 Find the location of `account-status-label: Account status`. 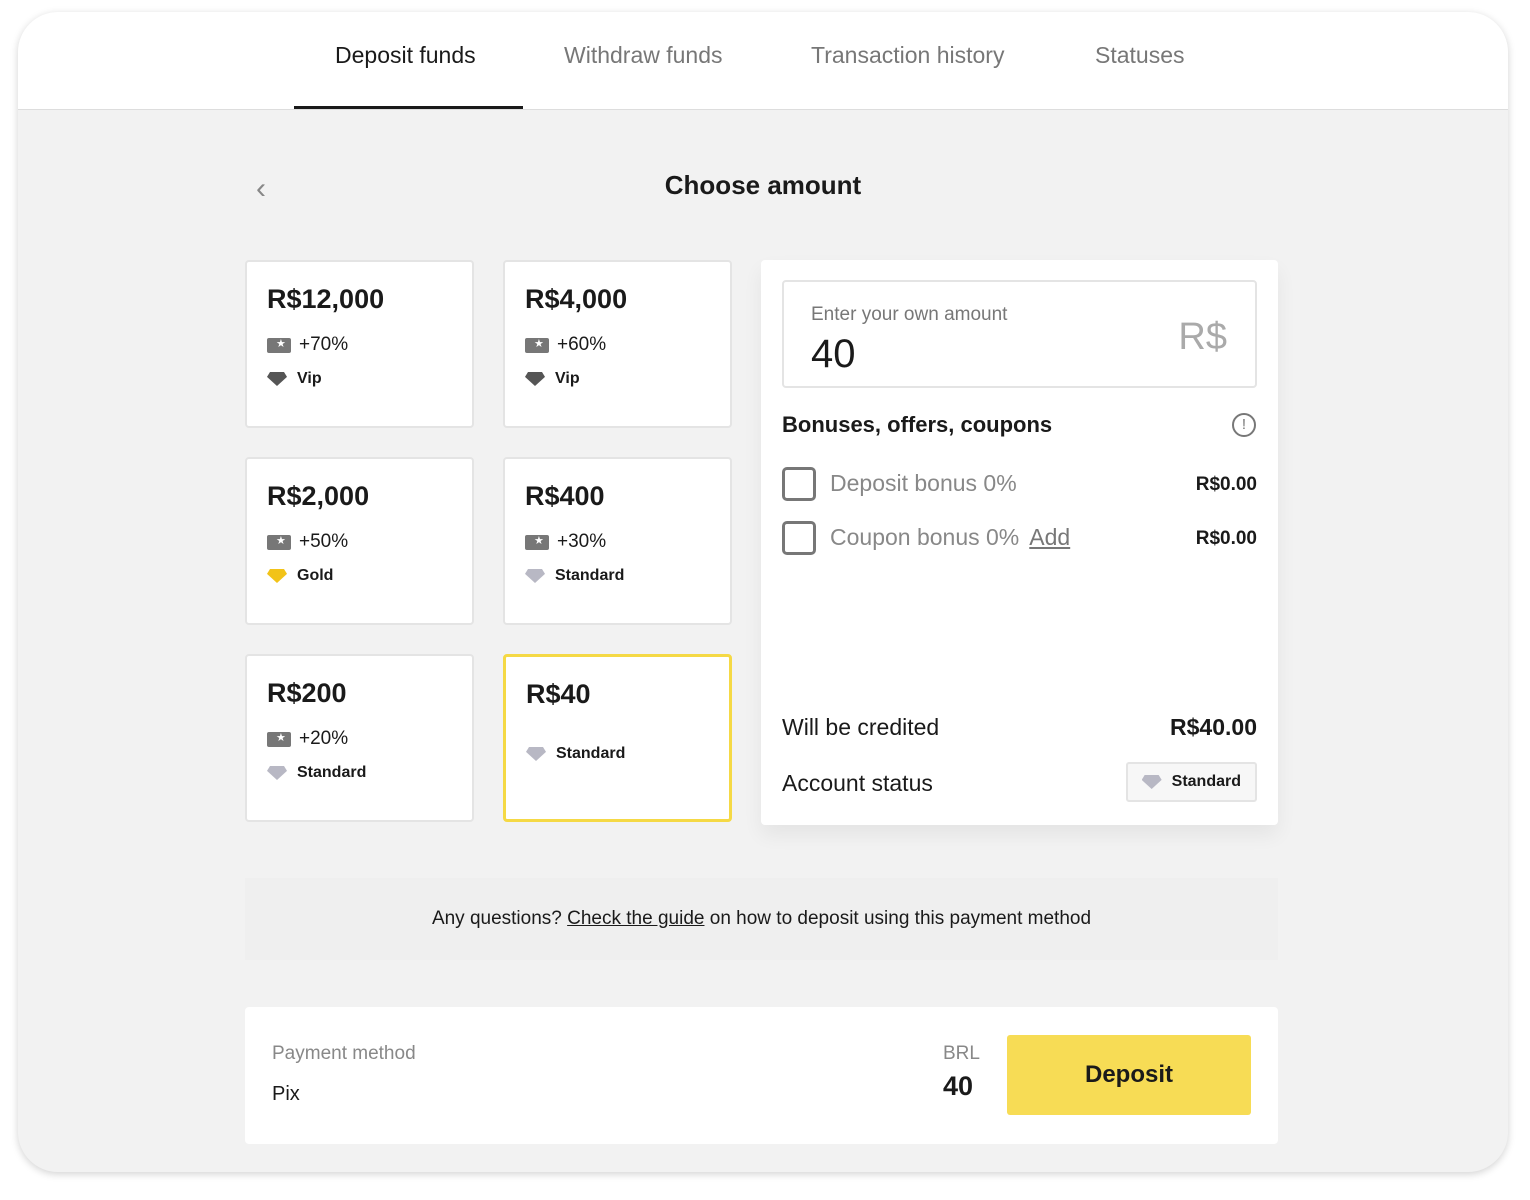

account-status-label: Account status is located at coordinates (857, 783).